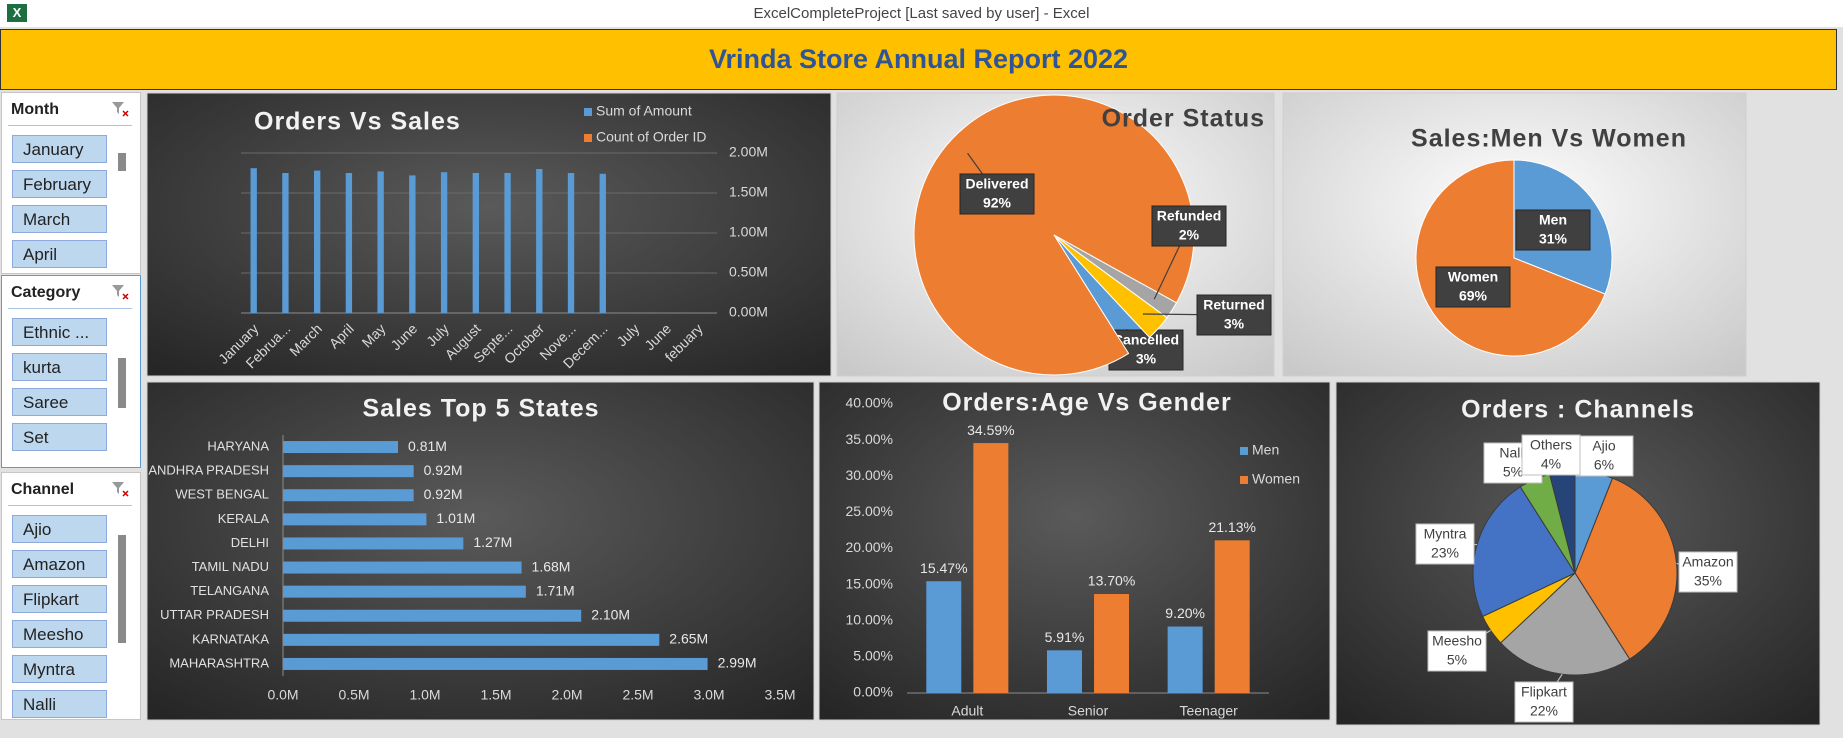  What do you see at coordinates (219, 662) in the screenshot?
I see `y-tick-label: MAHARASHTRA` at bounding box center [219, 662].